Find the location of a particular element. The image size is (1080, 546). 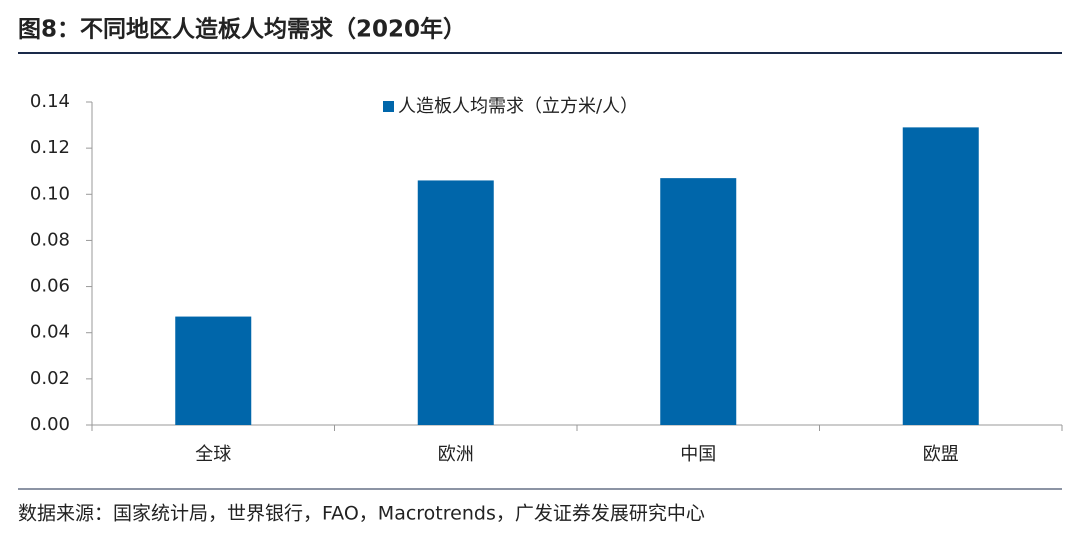

y-tick-label: 0.06 is located at coordinates (50, 286).